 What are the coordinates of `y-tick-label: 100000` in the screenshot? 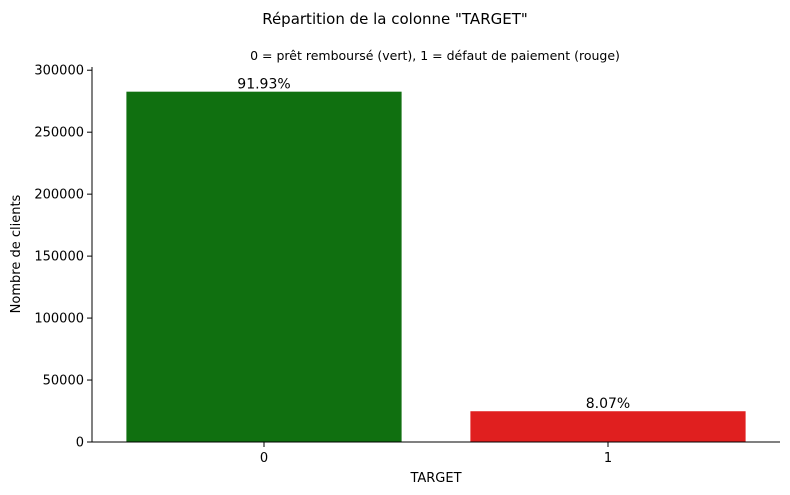 It's located at (59, 319).